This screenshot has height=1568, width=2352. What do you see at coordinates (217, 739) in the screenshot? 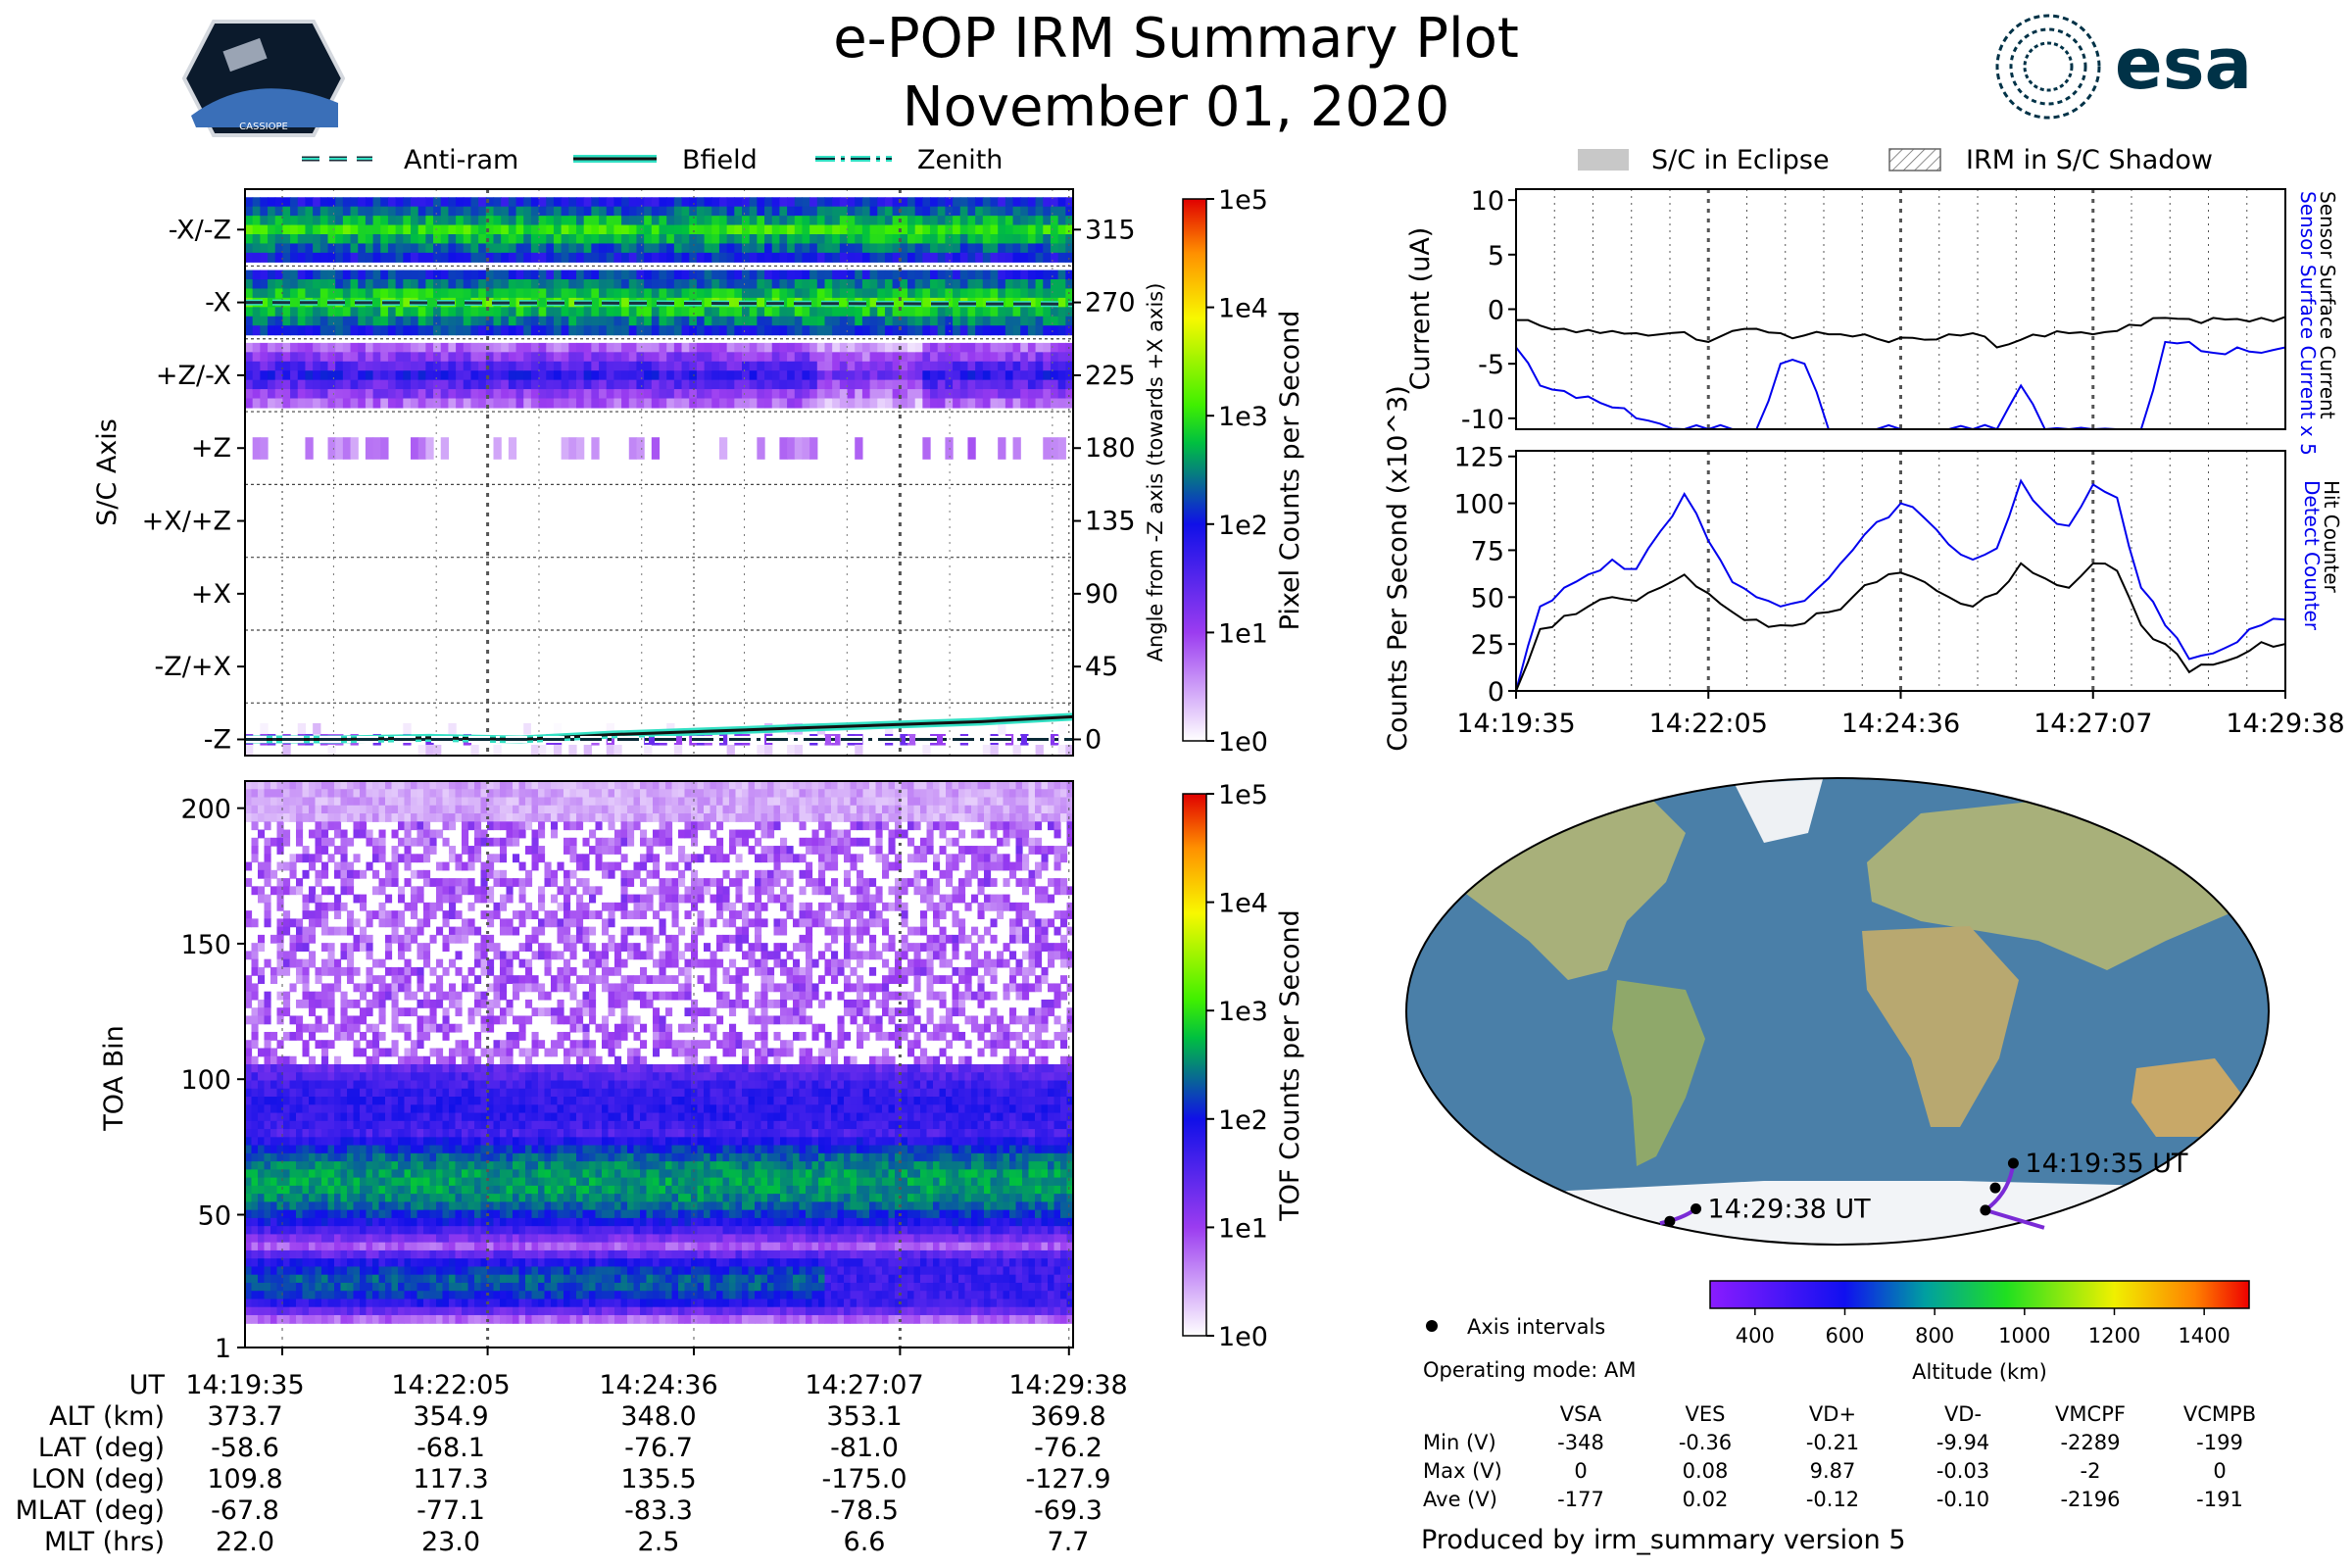
I see `pixel-ytick-label: -Z` at bounding box center [217, 739].